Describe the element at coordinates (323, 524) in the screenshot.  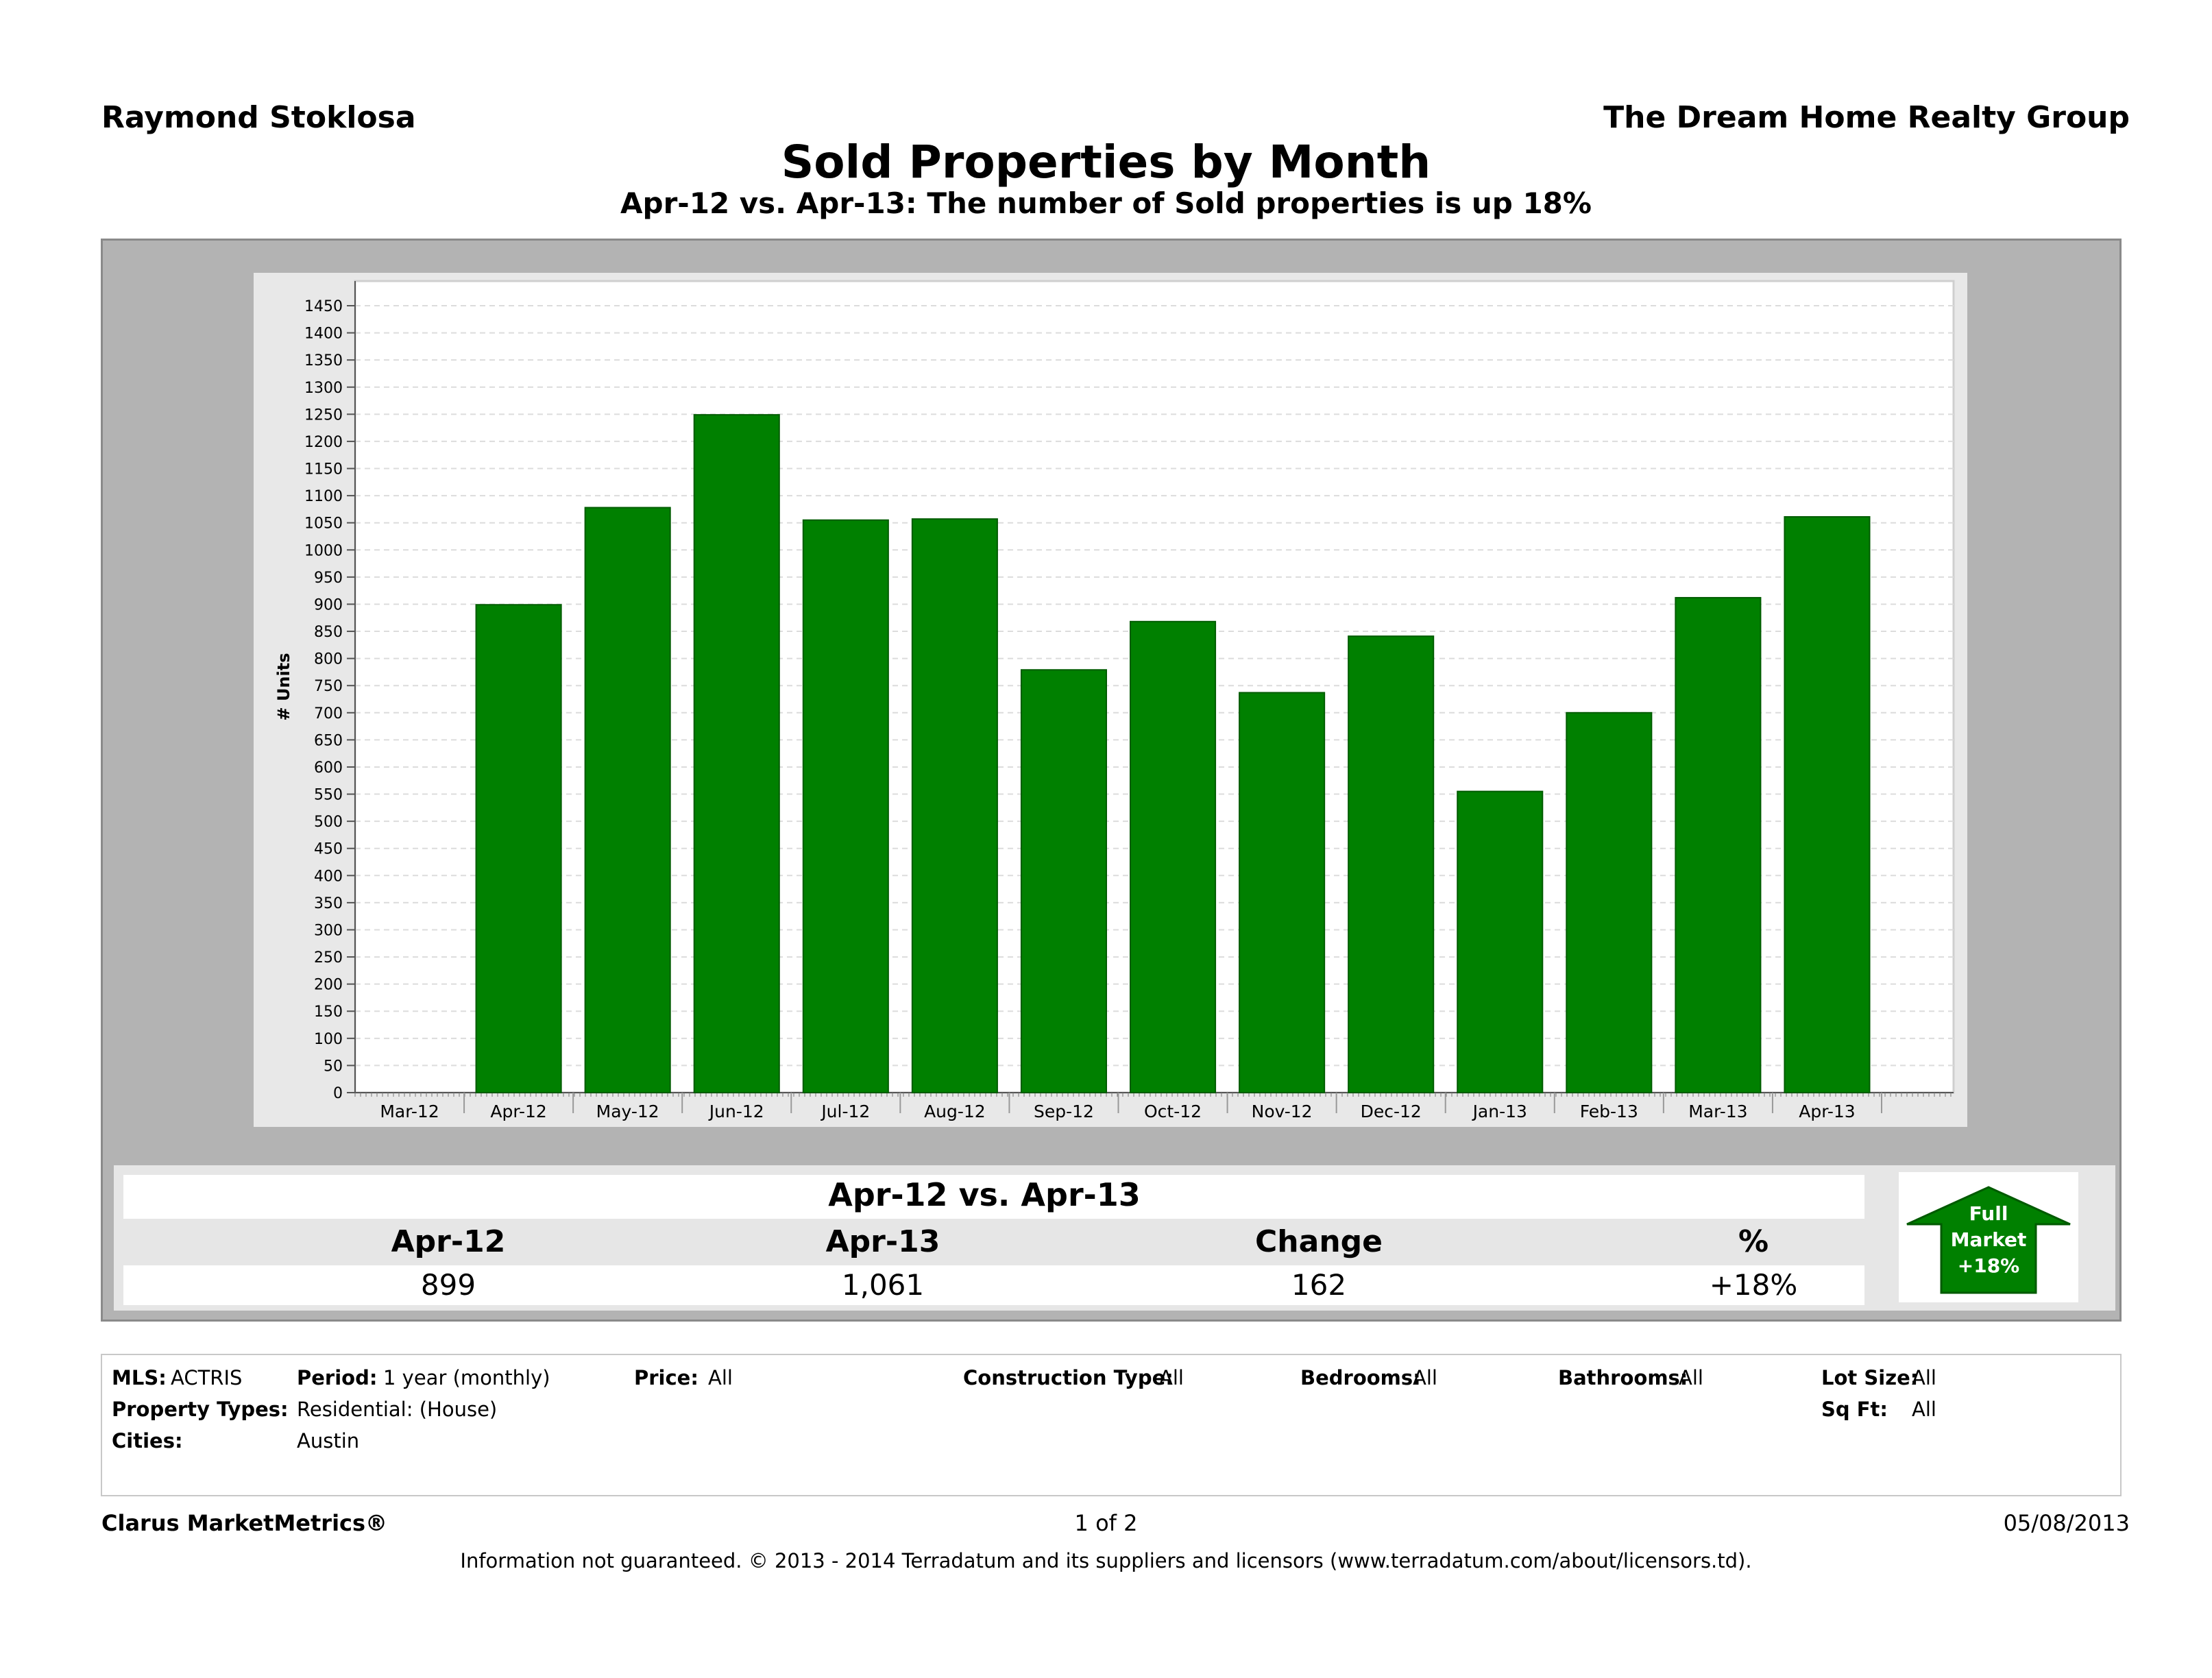
I see `y-tick-label: 1050` at that location.